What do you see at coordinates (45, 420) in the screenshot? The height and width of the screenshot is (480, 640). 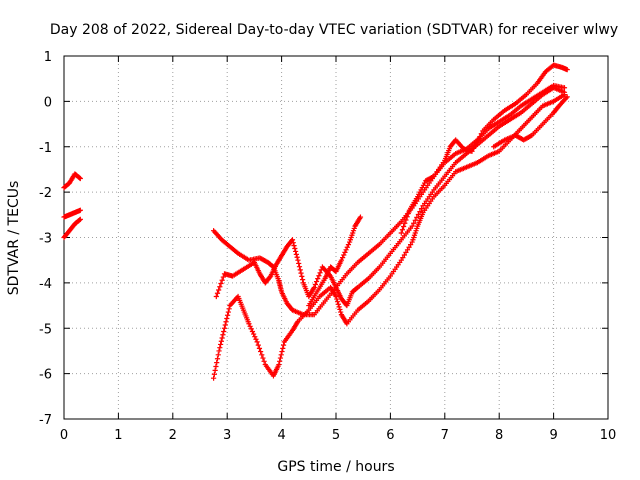 I see `y-tick-label: -7` at bounding box center [45, 420].